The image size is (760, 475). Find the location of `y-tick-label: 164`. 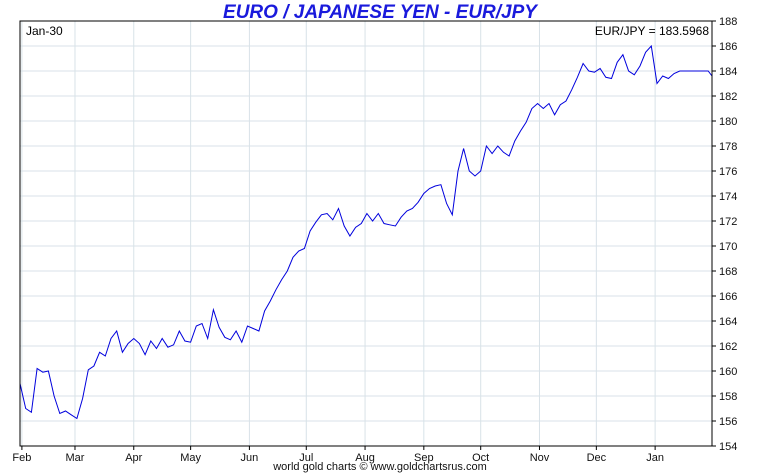

y-tick-label: 164 is located at coordinates (728, 322).